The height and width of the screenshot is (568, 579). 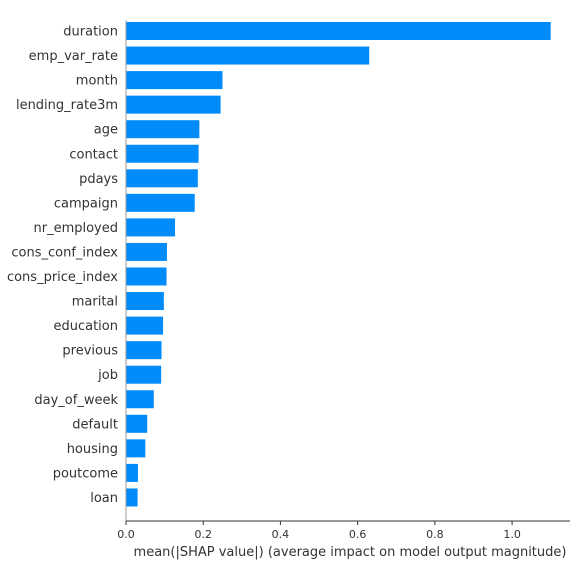 What do you see at coordinates (132, 472) in the screenshot?
I see `bar-poutcome` at bounding box center [132, 472].